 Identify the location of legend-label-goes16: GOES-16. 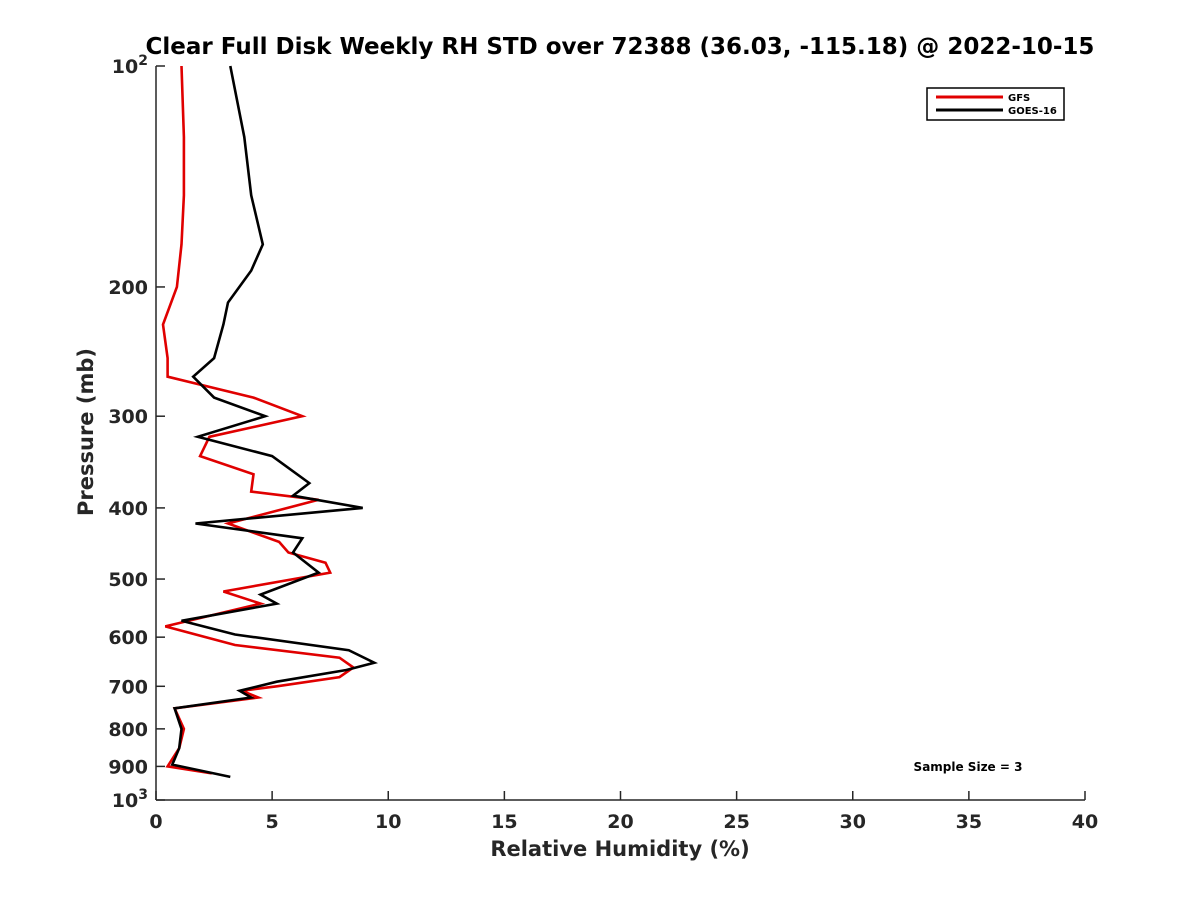
(1032, 111).